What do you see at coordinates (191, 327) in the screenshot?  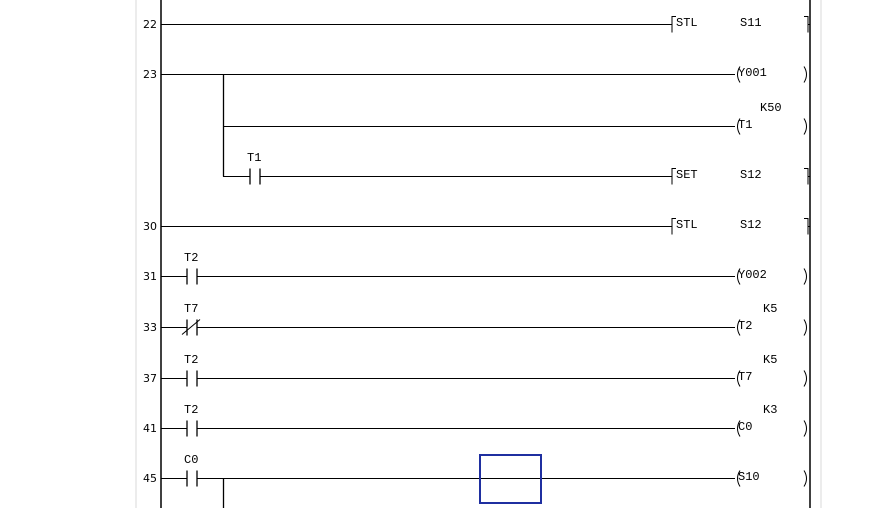 I see `nc-slash` at bounding box center [191, 327].